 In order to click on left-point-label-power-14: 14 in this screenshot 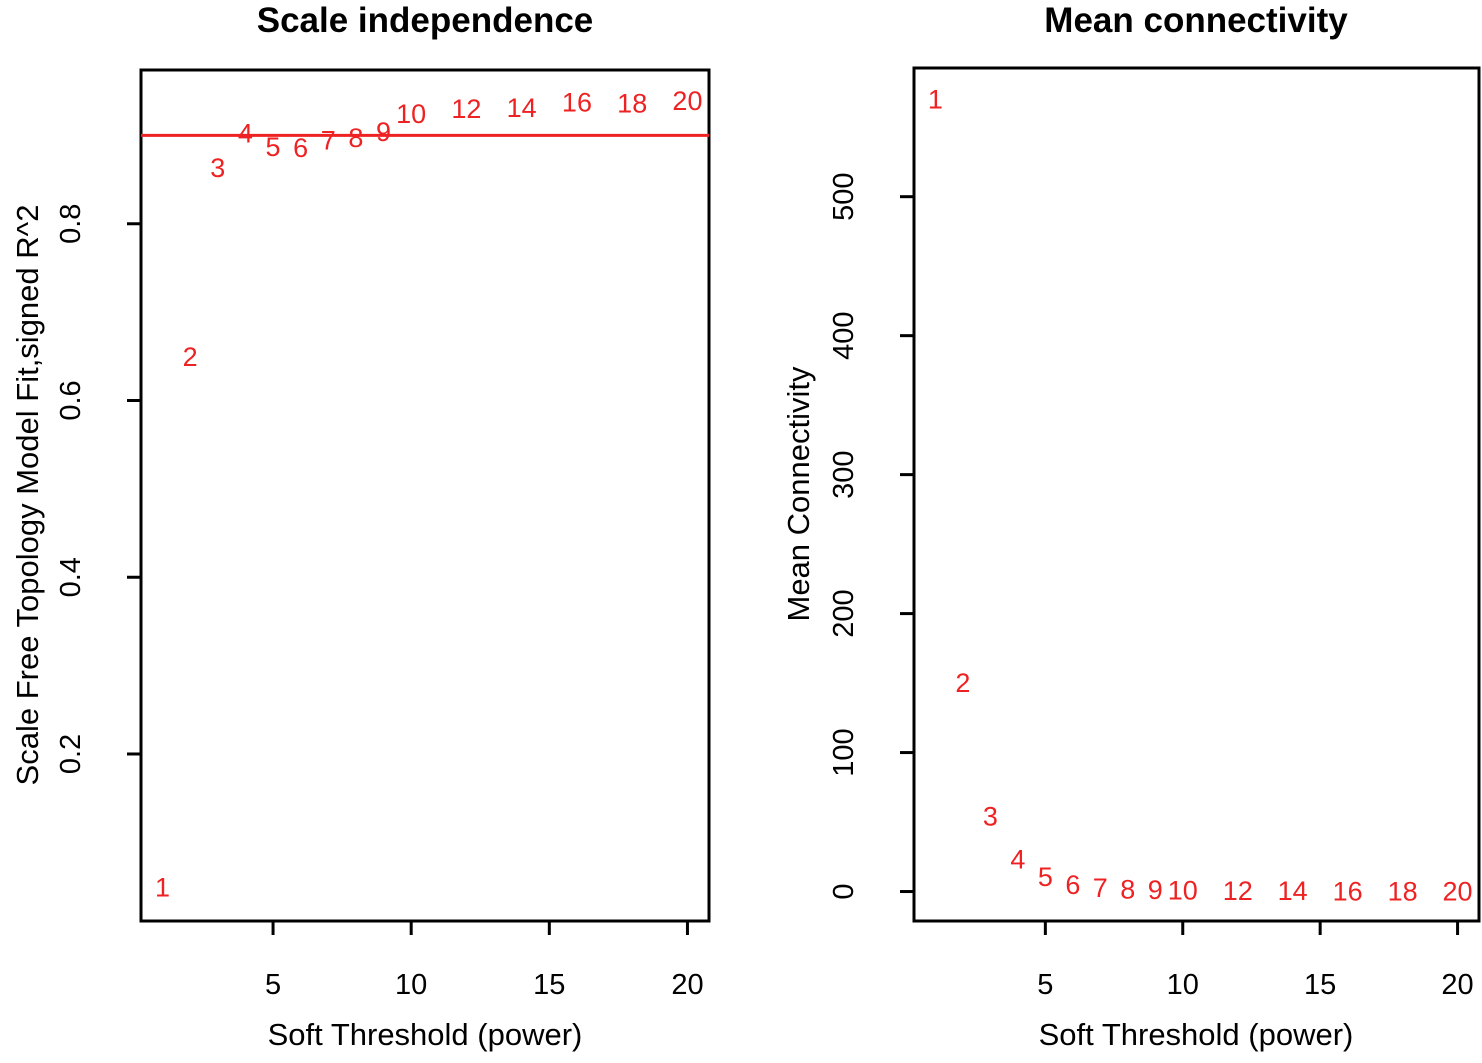, I will do `click(522, 108)`.